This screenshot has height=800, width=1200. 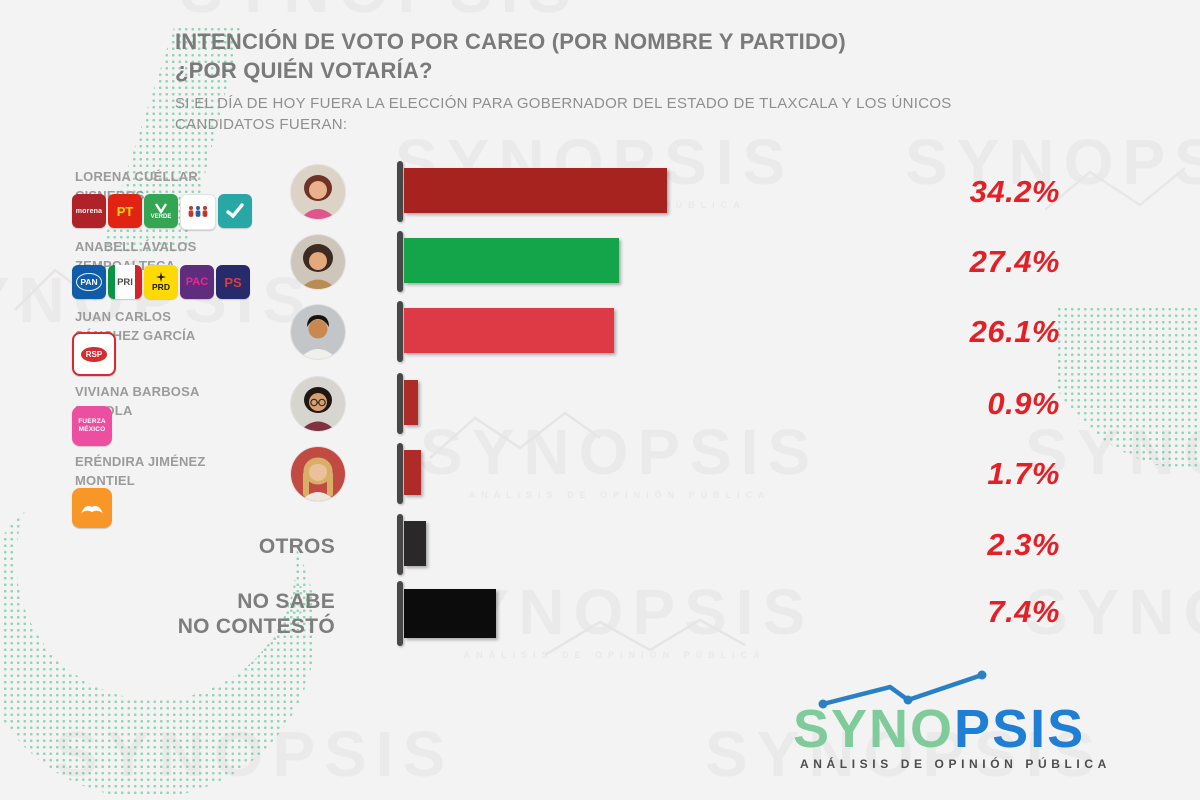 I want to click on prd-party-logo: PRD, so click(x=161, y=282).